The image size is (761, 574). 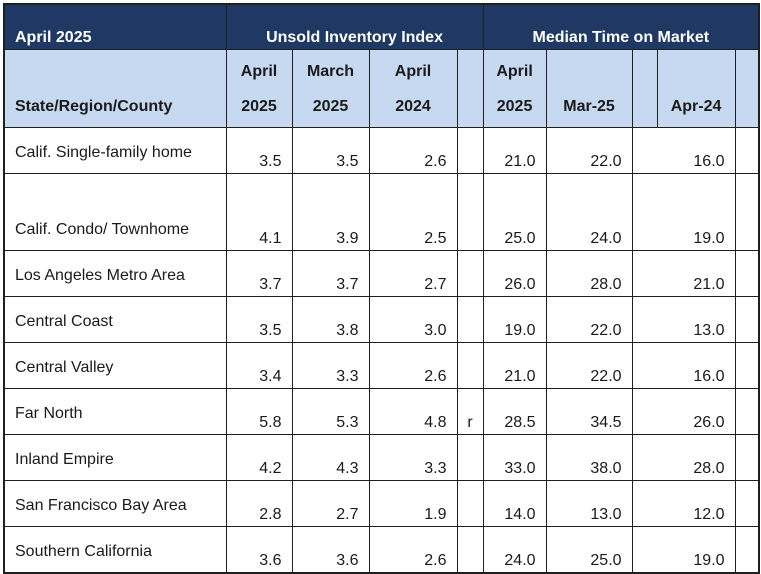 What do you see at coordinates (413, 273) in the screenshot?
I see `inv-prev-year-cell: 2.7` at bounding box center [413, 273].